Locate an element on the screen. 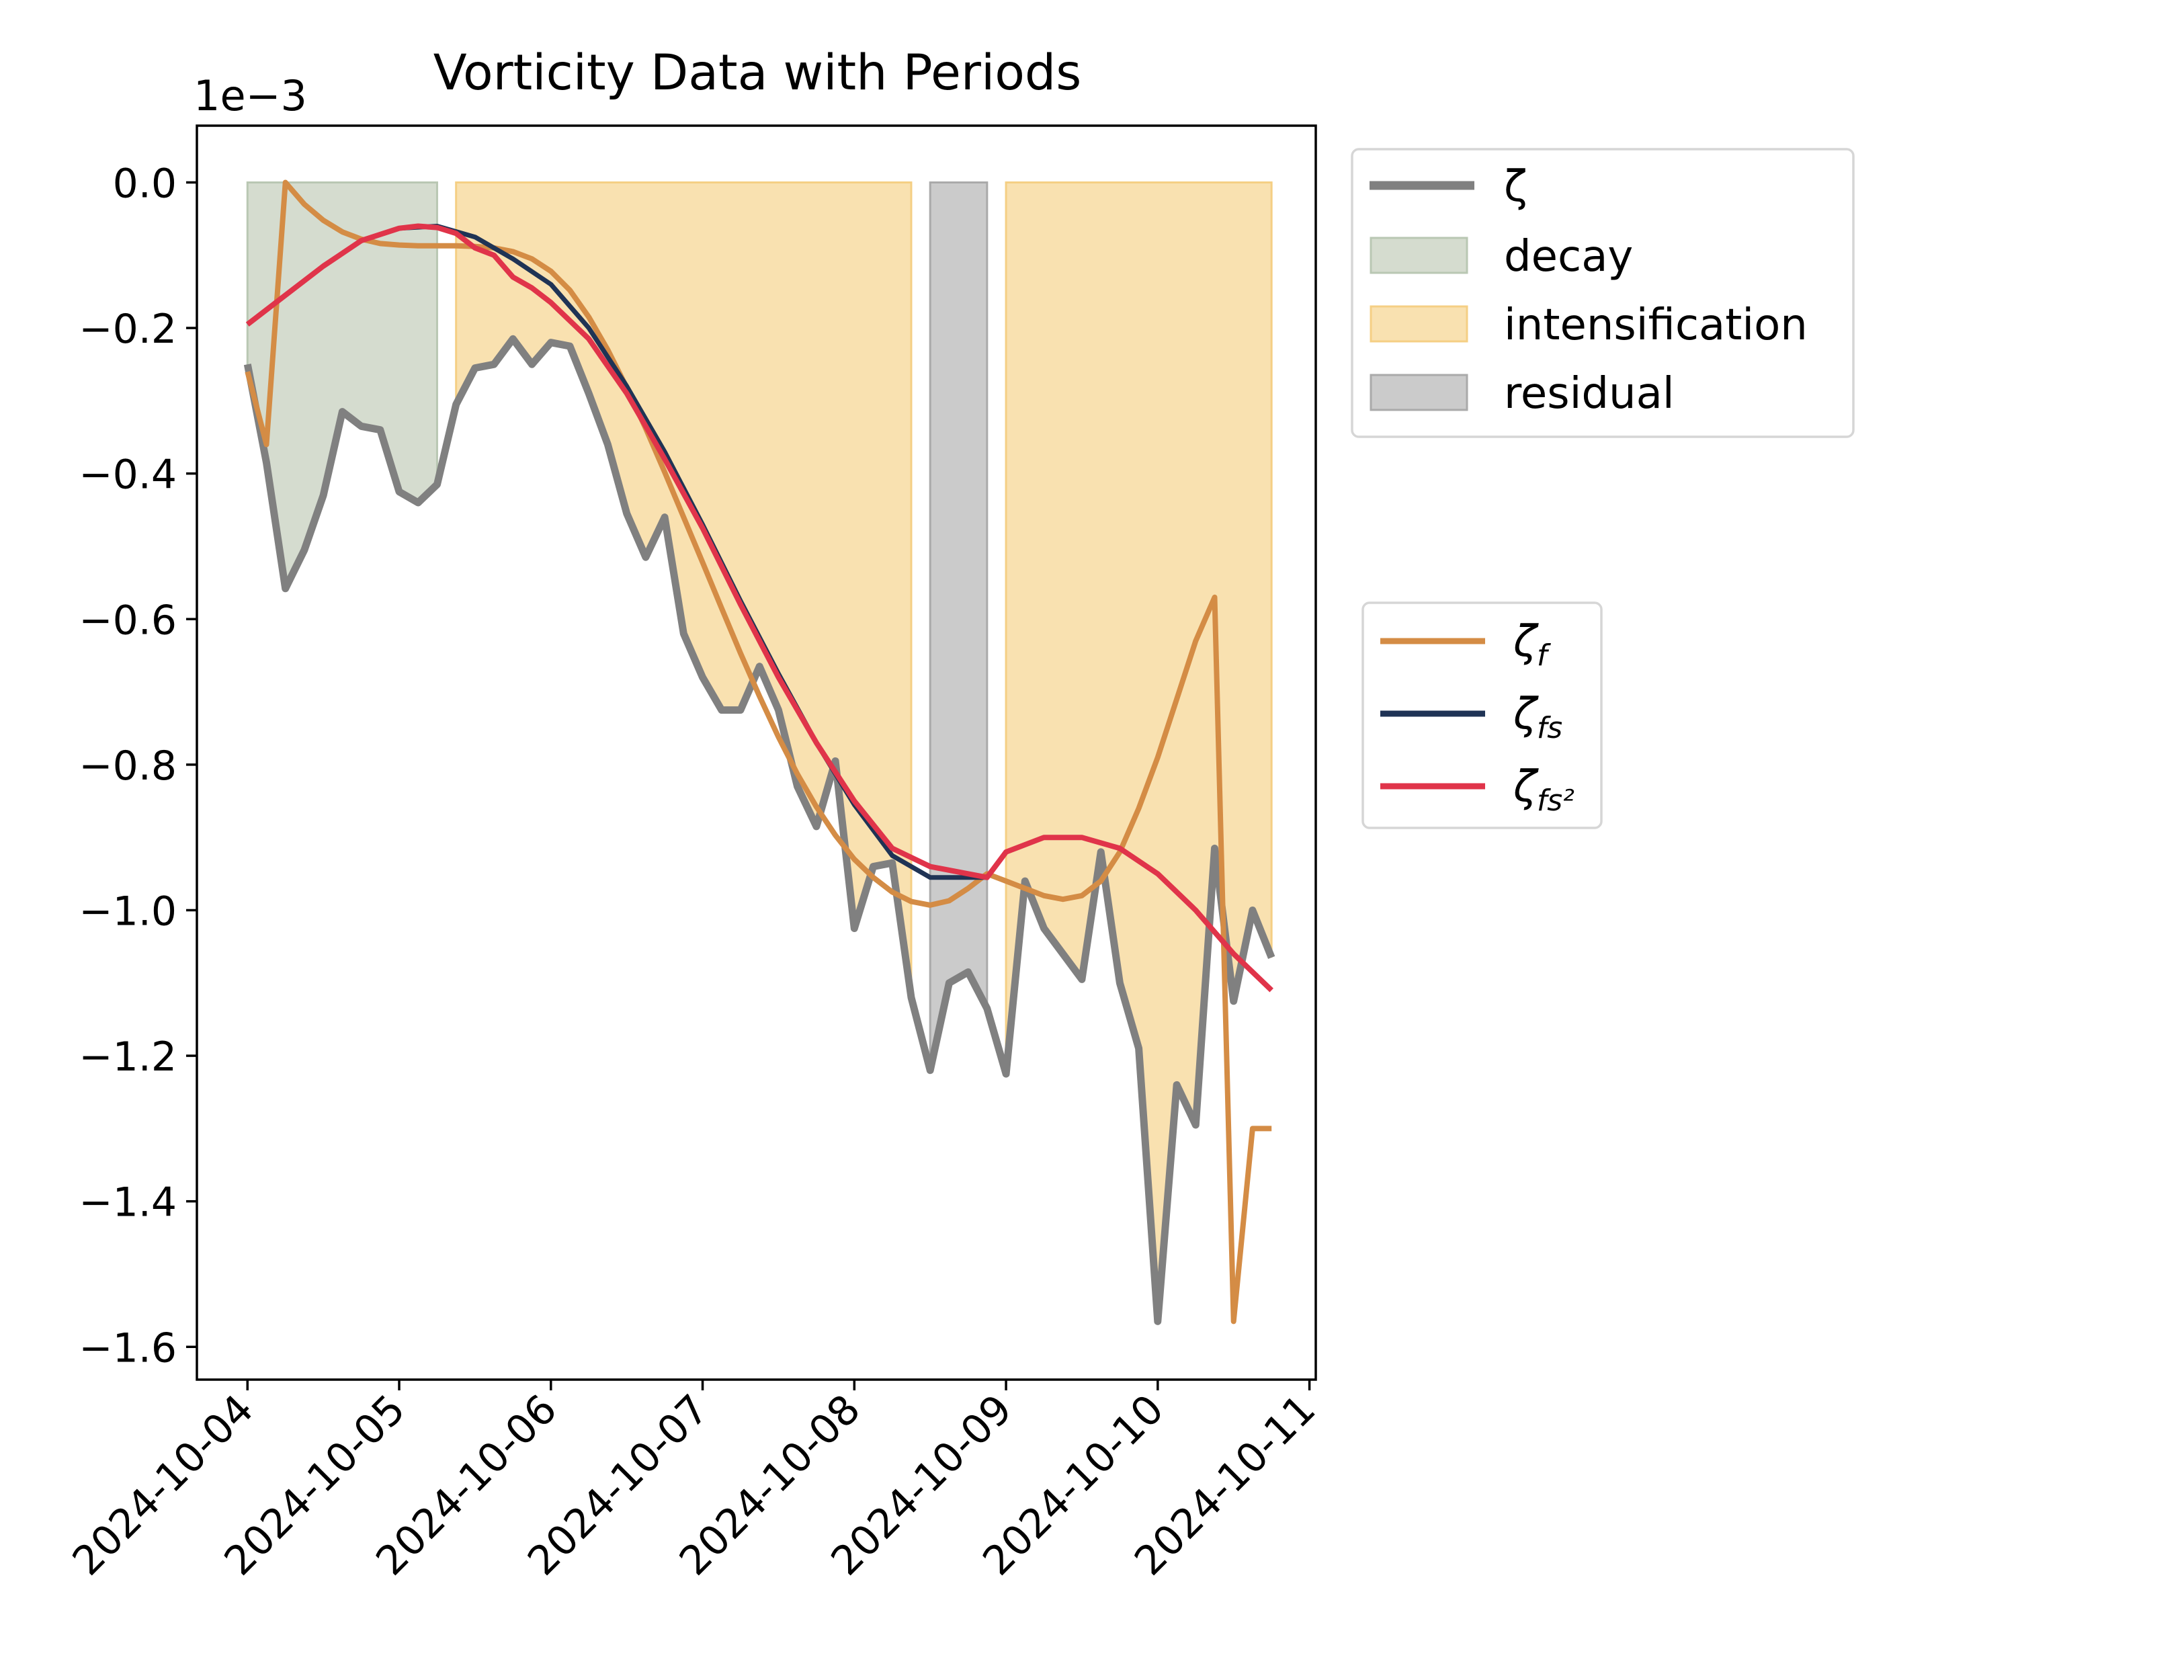 The width and height of the screenshot is (2184, 1680). y-tick-label: −0.6 is located at coordinates (128, 621).